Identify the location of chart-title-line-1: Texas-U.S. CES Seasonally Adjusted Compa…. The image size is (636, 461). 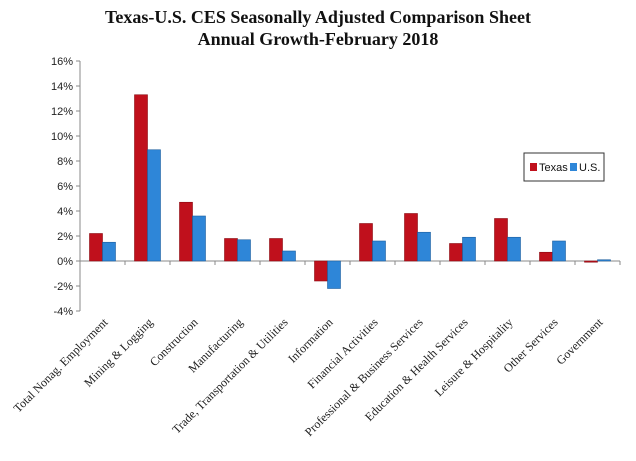
(318, 17).